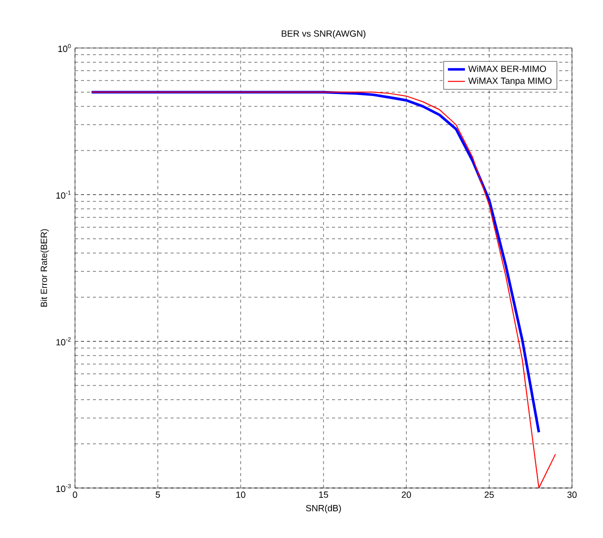 The width and height of the screenshot is (603, 538). Describe the element at coordinates (489, 495) in the screenshot. I see `x-tick-label: 25` at that location.